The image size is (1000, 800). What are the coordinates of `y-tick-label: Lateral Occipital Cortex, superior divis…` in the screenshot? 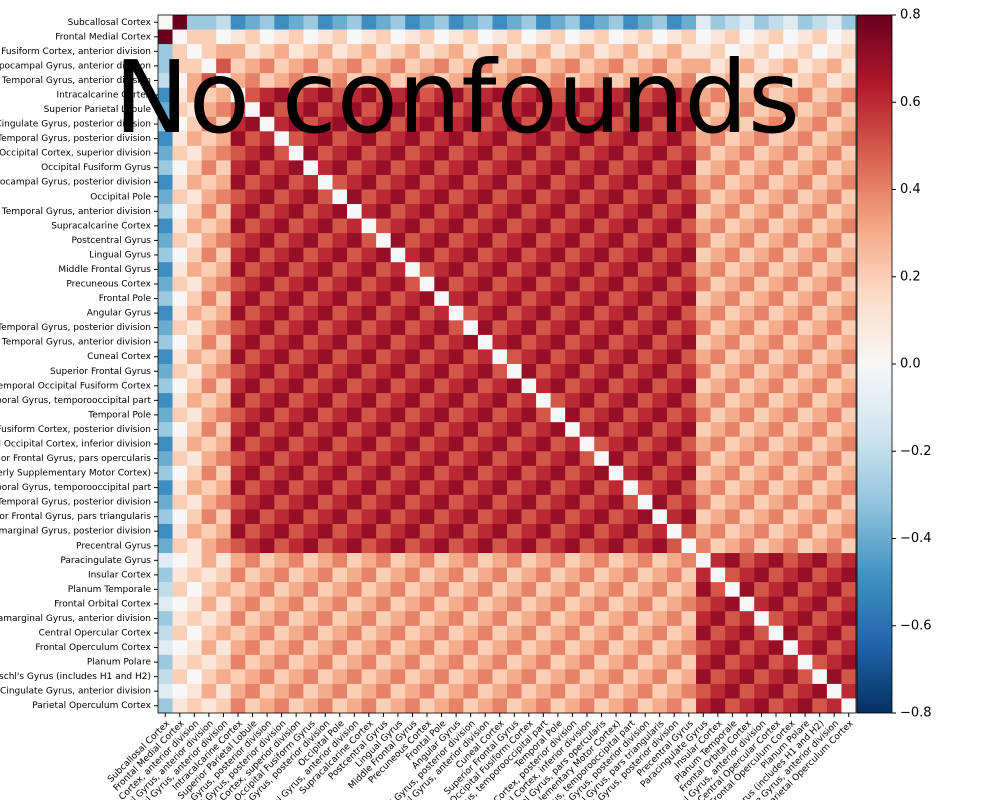 It's located at (75, 154).